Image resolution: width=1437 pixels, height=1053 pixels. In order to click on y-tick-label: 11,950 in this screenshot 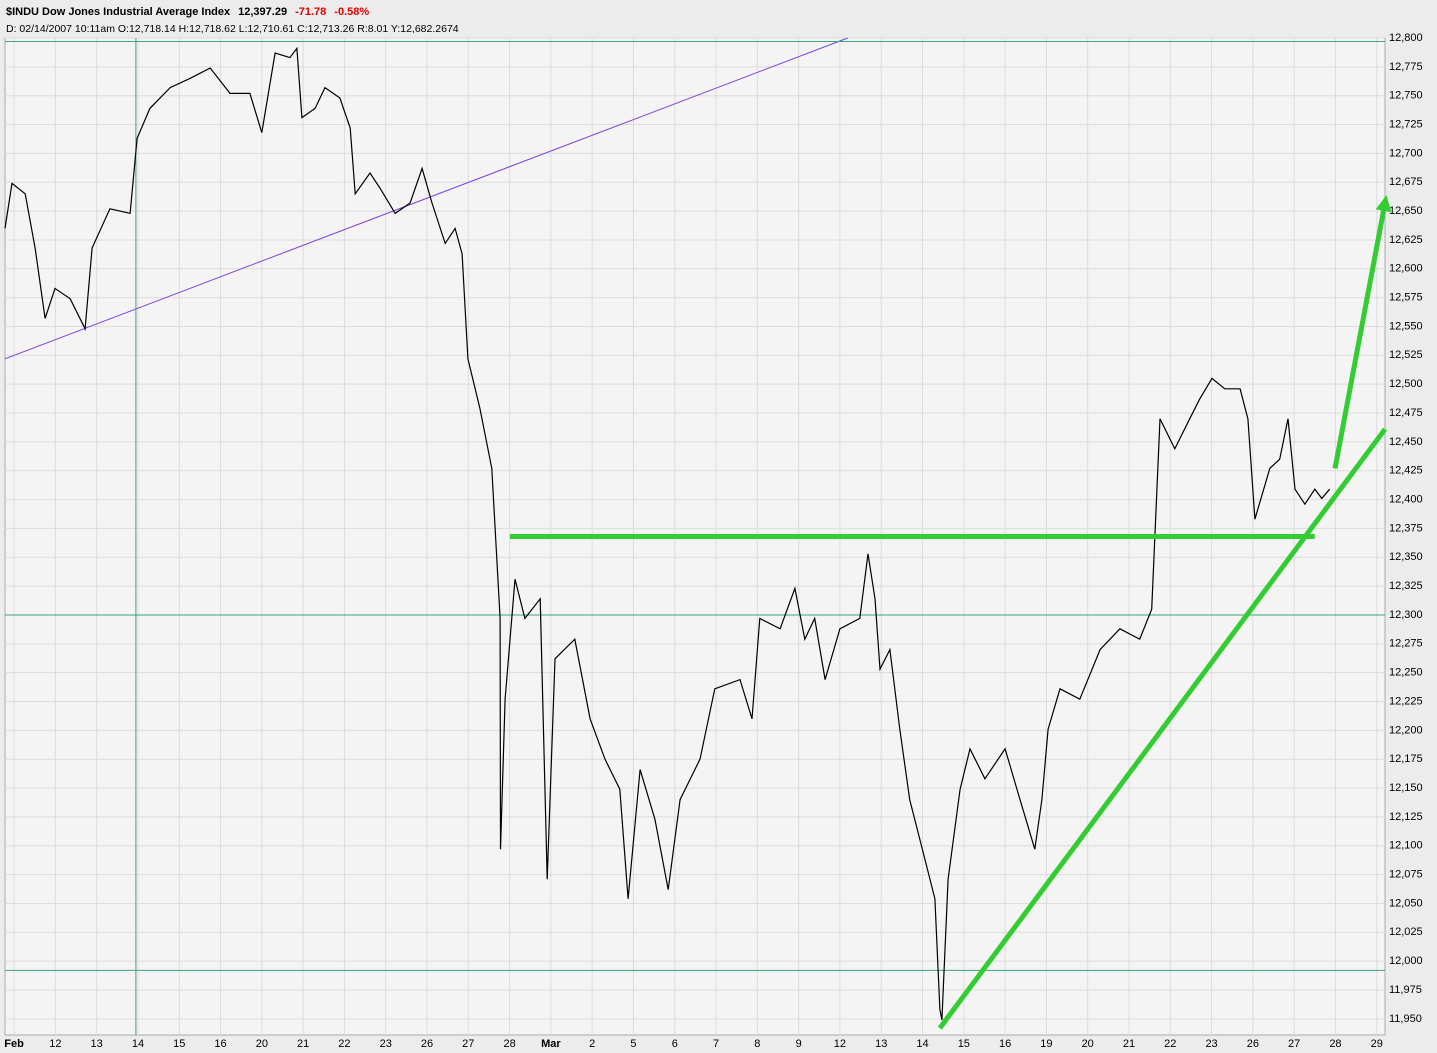, I will do `click(1405, 1019)`.